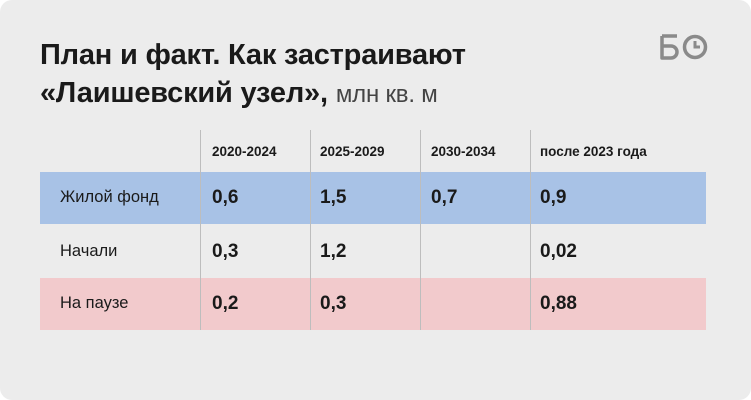 Image resolution: width=751 pixels, height=400 pixels. What do you see at coordinates (225, 303) in the screenshot?
I see `table-cell: 0,2` at bounding box center [225, 303].